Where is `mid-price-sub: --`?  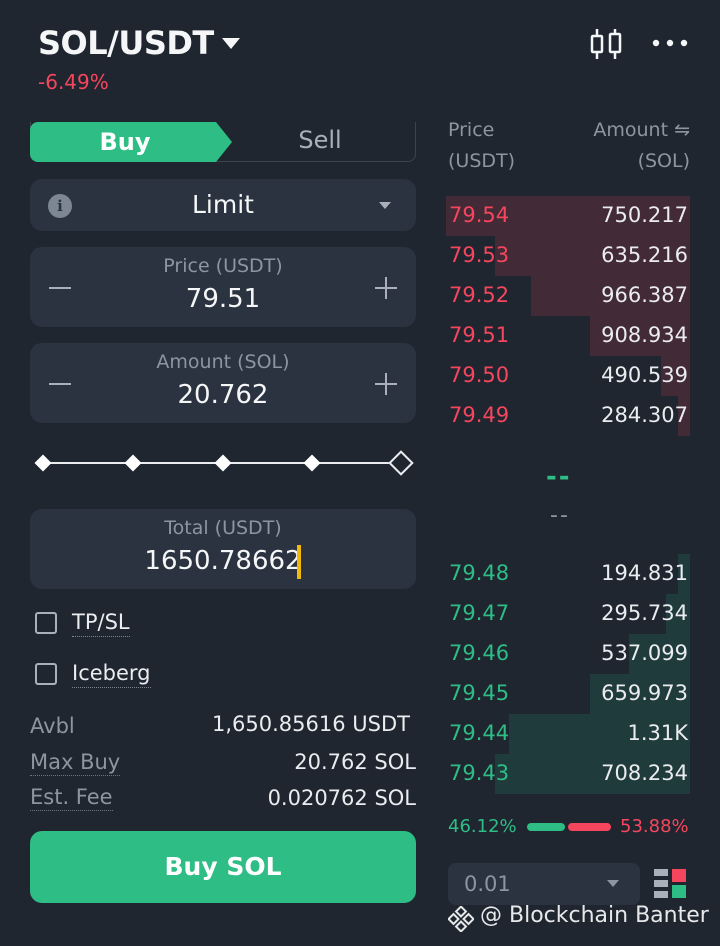
mid-price-sub: -- is located at coordinates (560, 515).